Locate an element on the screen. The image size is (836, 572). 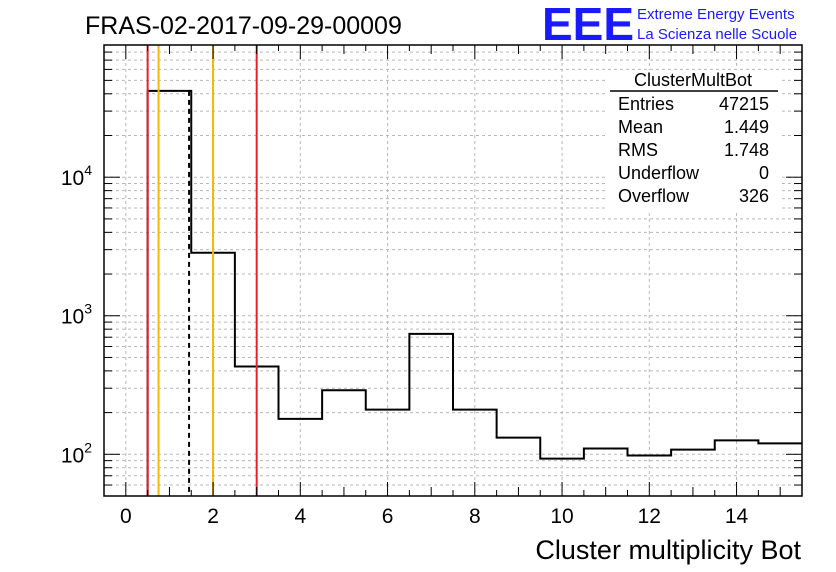
chart-title: FRAS-02-2017-09-29-00009 is located at coordinates (243, 26).